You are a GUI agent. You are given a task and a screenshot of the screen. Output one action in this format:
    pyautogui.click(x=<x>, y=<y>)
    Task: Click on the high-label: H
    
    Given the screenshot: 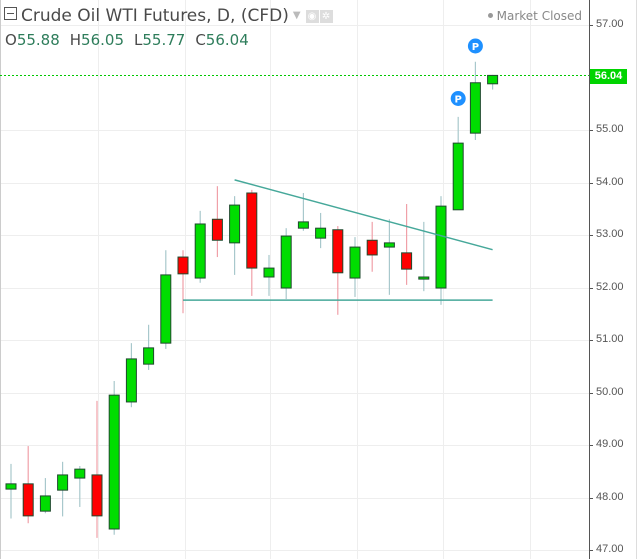 What is the action you would take?
    pyautogui.click(x=75, y=40)
    